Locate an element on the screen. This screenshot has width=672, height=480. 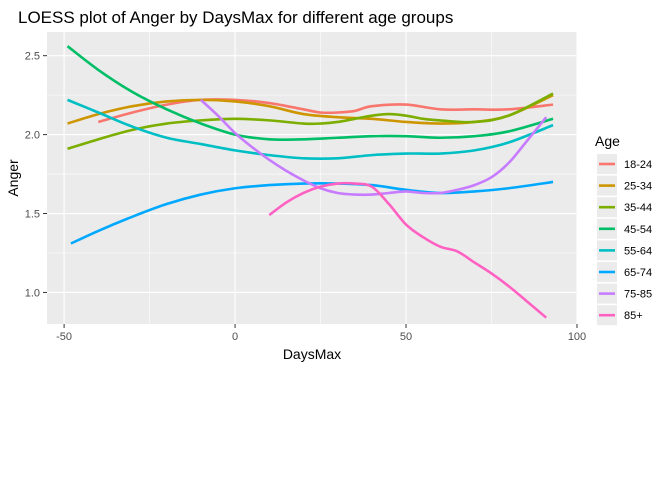
x-tick-label: -50 is located at coordinates (64, 337).